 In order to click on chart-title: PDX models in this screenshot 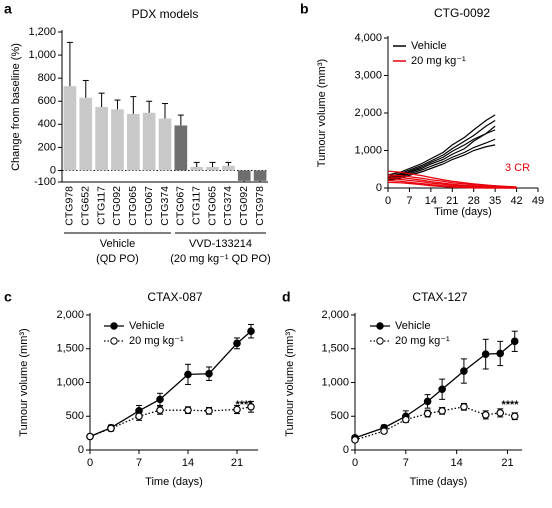, I will do `click(165, 14)`.